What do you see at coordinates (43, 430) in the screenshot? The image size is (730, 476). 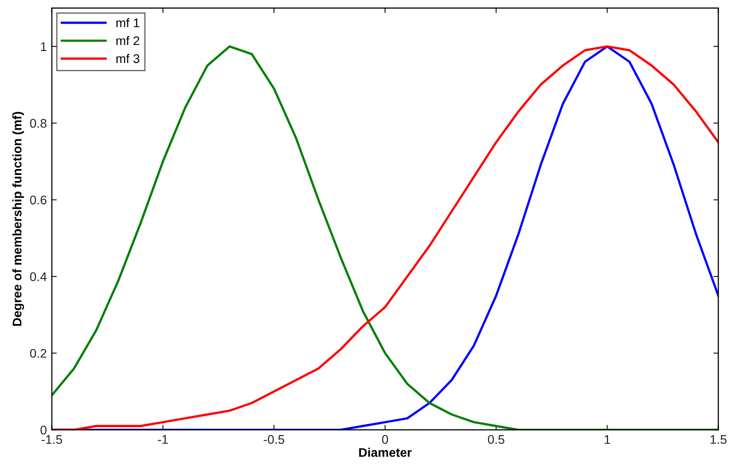 I see `y-tick-label: 0` at bounding box center [43, 430].